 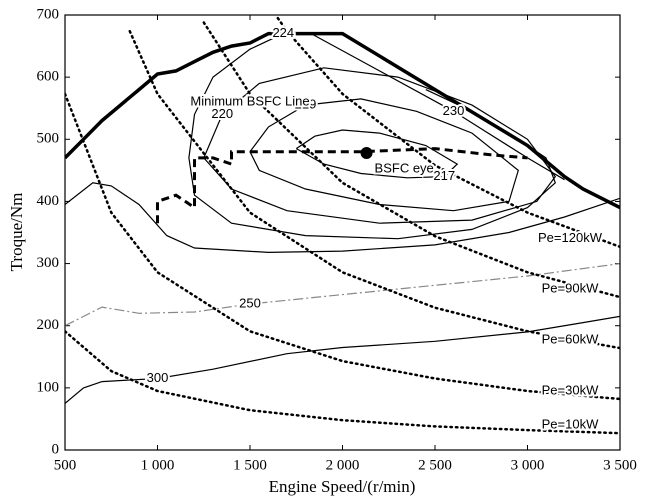 What do you see at coordinates (435, 465) in the screenshot?
I see `x-tick-label: 2 500` at bounding box center [435, 465].